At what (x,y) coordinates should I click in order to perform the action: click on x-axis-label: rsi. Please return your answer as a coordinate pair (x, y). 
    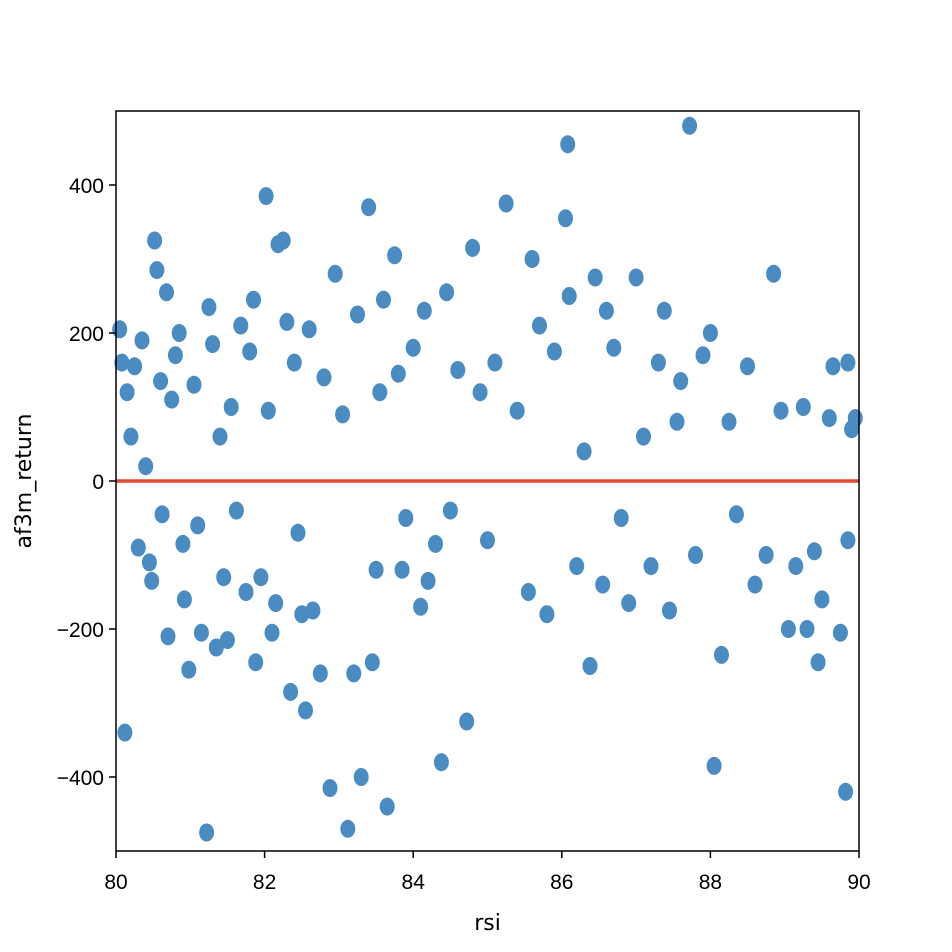
    Looking at the image, I should click on (487, 923).